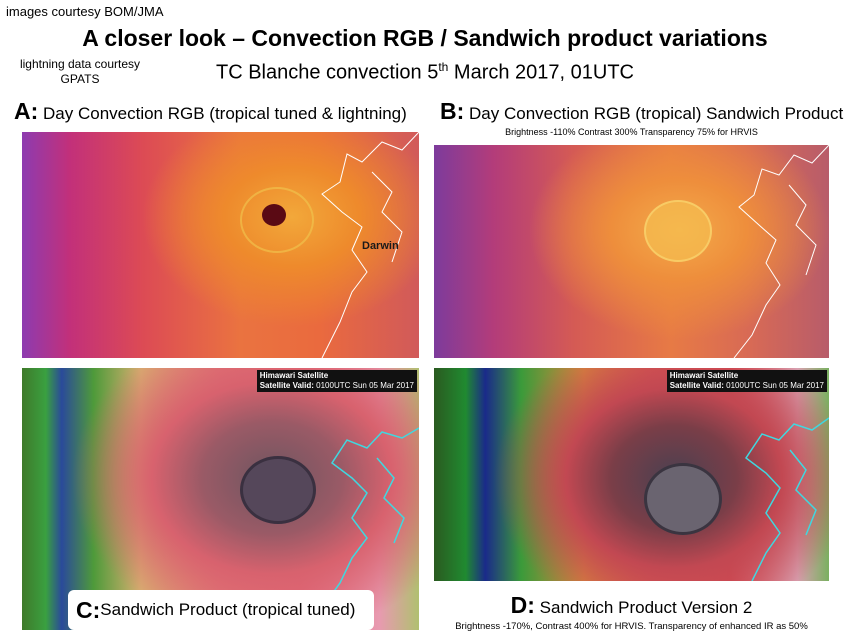 The image size is (850, 640). I want to click on coastline-c, so click(370, 518).